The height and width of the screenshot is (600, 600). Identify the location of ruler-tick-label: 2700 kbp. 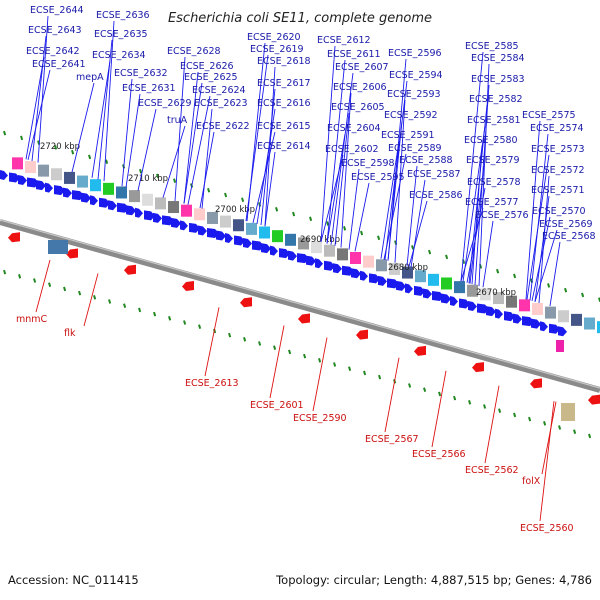
(235, 210).